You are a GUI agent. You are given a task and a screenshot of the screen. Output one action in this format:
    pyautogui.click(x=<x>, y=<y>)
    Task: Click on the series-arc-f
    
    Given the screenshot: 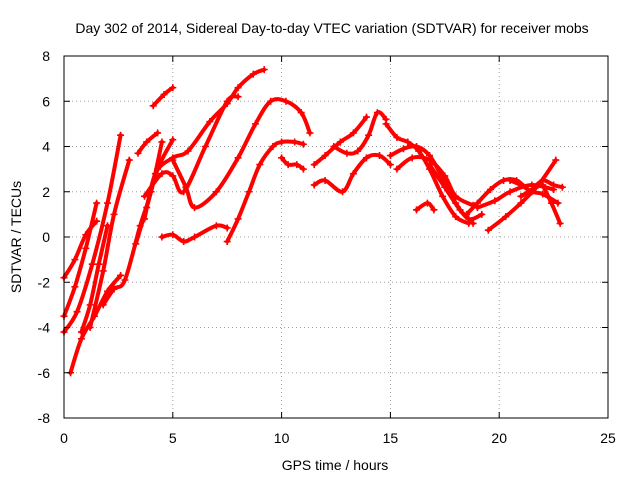 What is the action you would take?
    pyautogui.click(x=110, y=244)
    